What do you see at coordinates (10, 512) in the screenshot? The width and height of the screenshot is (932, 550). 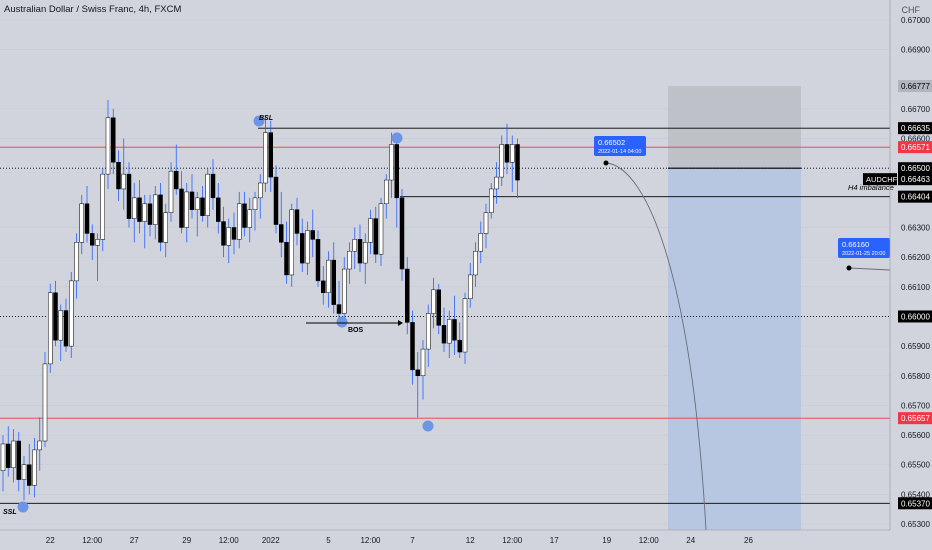 I see `ssl-label: SSL` at bounding box center [10, 512].